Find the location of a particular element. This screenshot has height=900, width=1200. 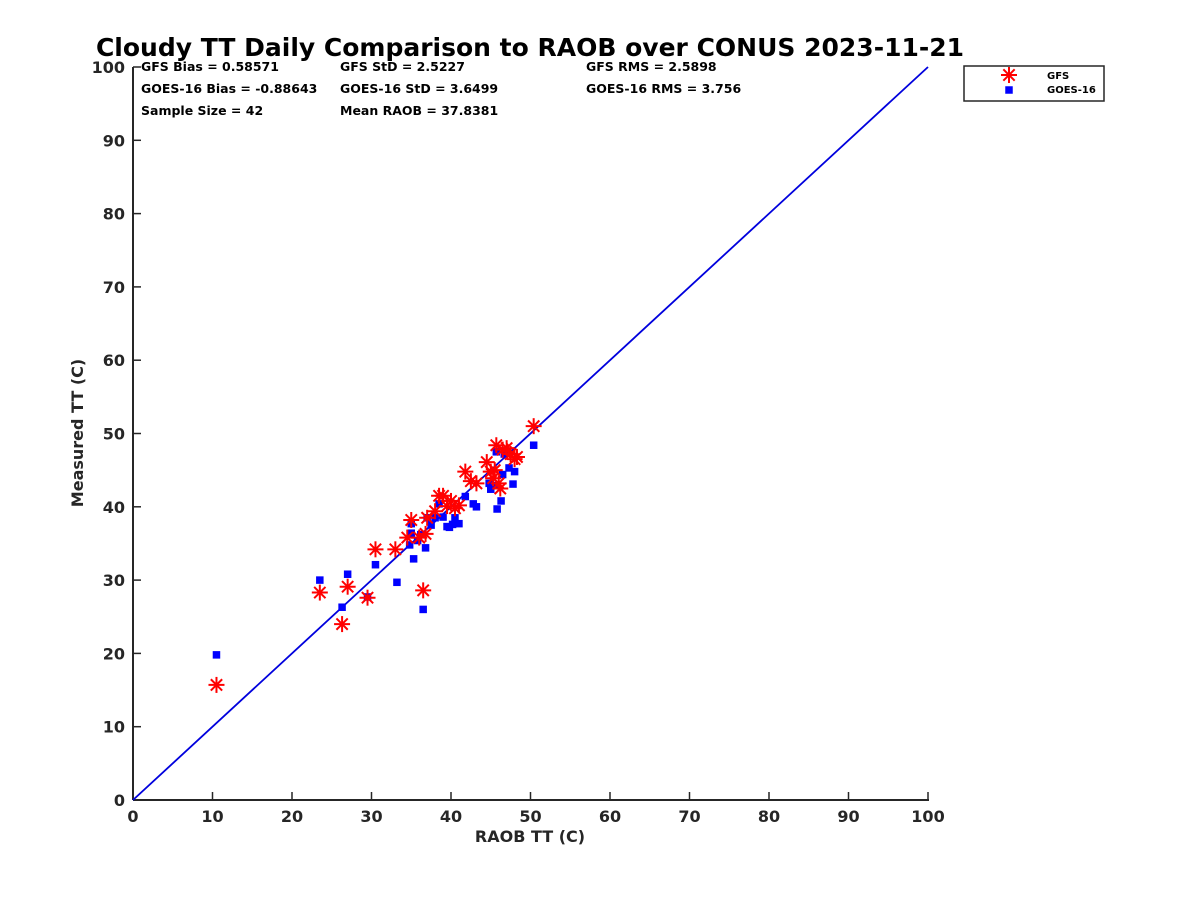

y-ticks: 0 10 20 30 40 50 60 70 80 90 100 is located at coordinates (116, 434).